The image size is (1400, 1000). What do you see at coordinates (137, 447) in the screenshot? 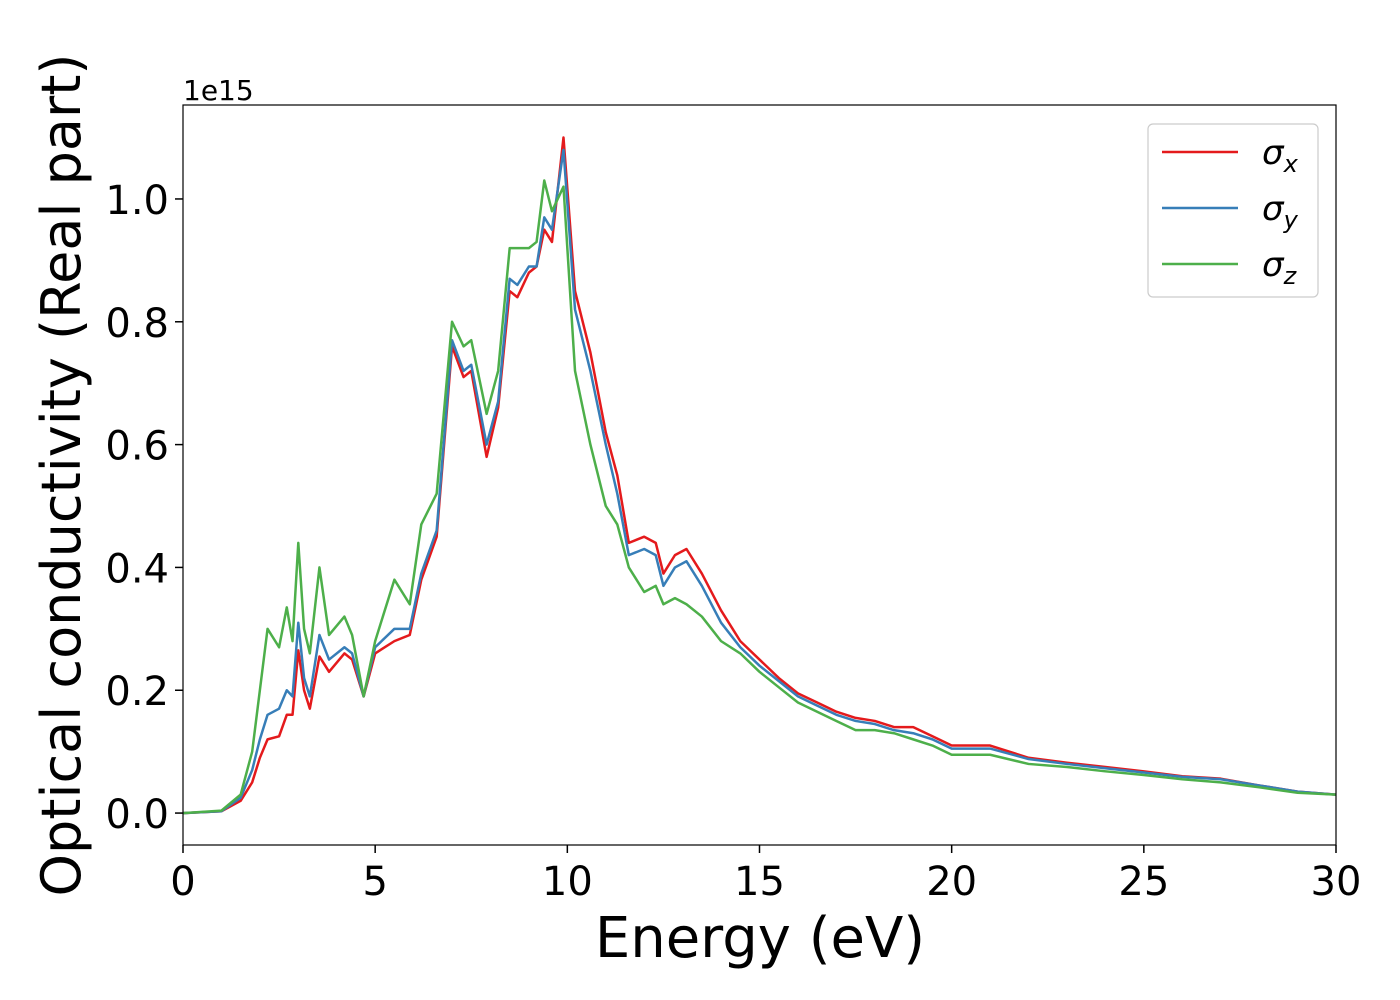
I see `y-tick-label: 0.6` at bounding box center [137, 447].